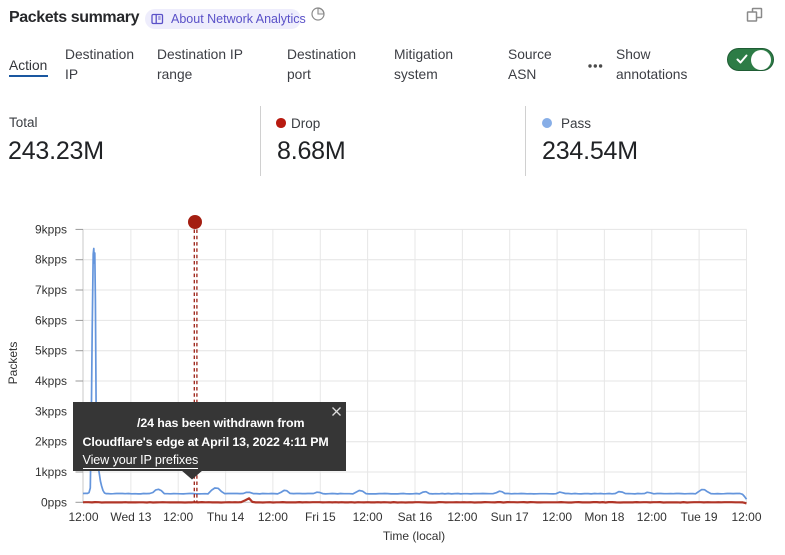 The height and width of the screenshot is (555, 785). Describe the element at coordinates (13, 363) in the screenshot. I see `svg-text: Packets` at that location.